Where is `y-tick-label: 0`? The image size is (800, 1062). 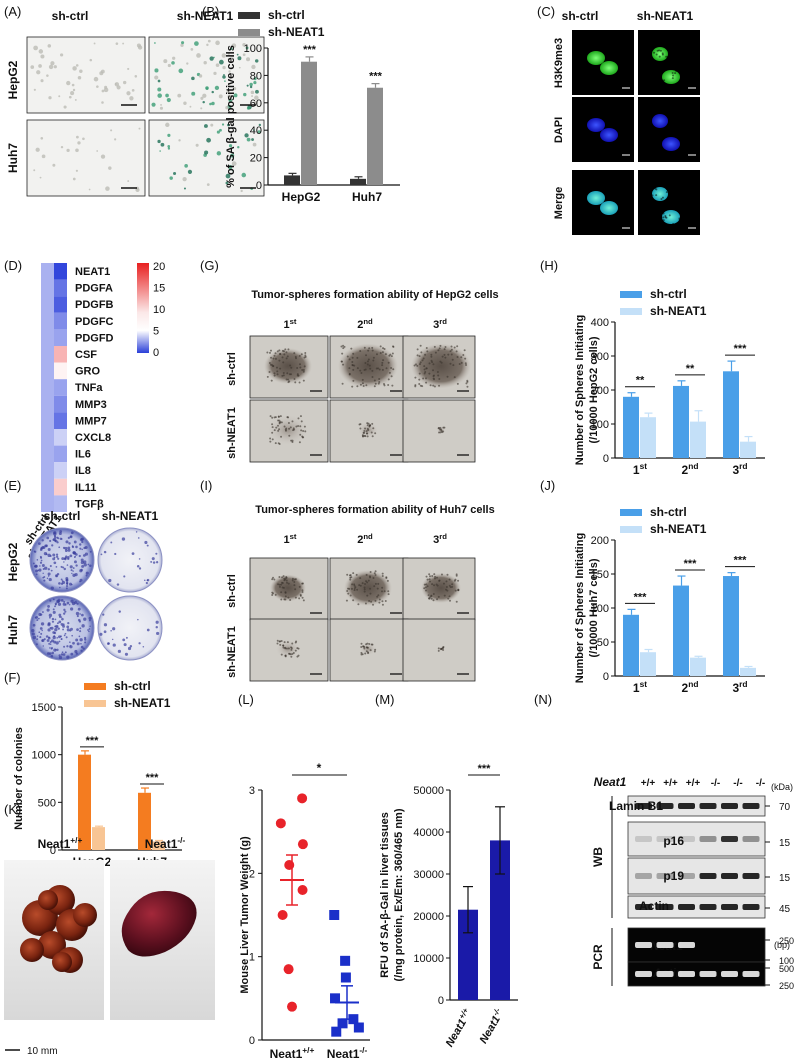 y-tick-label: 0 is located at coordinates (53, 851).